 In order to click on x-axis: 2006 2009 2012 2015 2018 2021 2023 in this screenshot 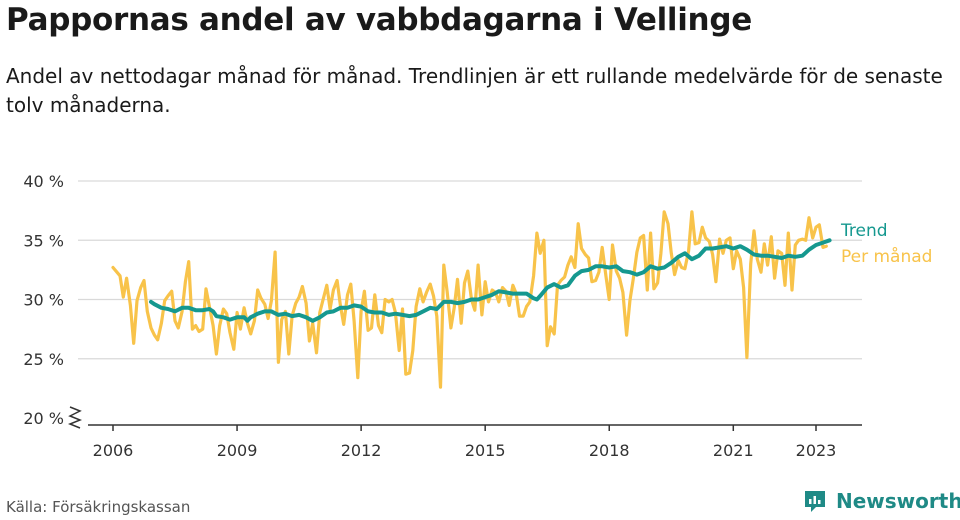, I will do `click(464, 433)`.